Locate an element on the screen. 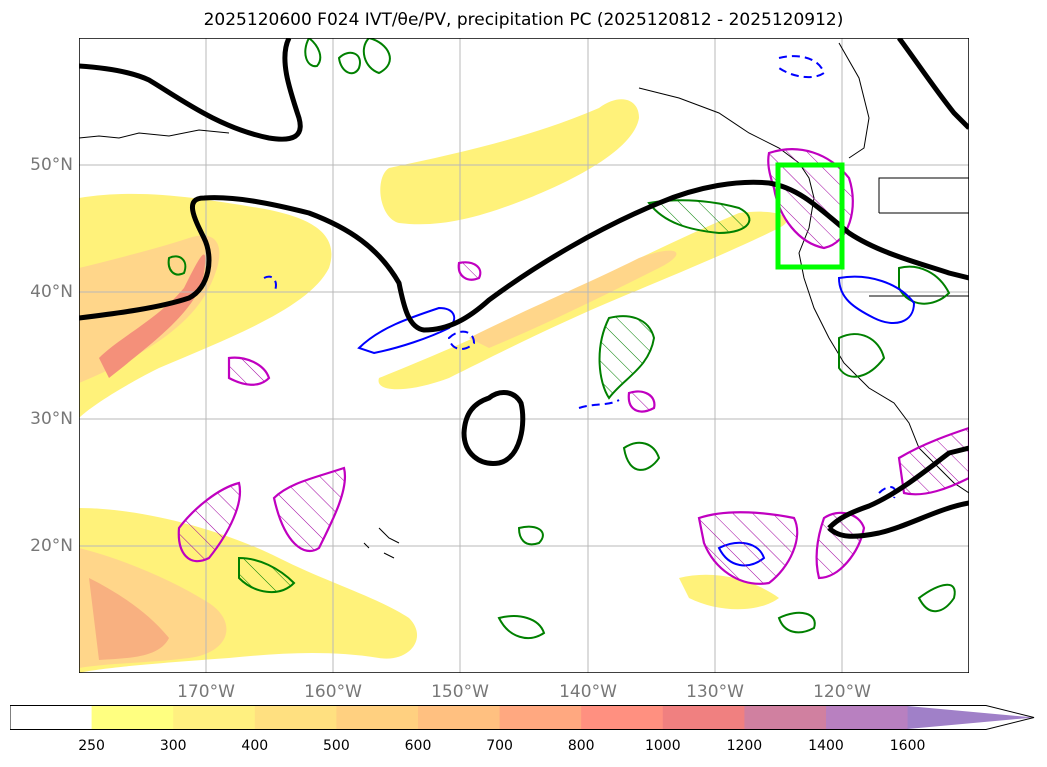 This screenshot has height=767, width=1047. colorbar-tick-label: 600 is located at coordinates (418, 746).